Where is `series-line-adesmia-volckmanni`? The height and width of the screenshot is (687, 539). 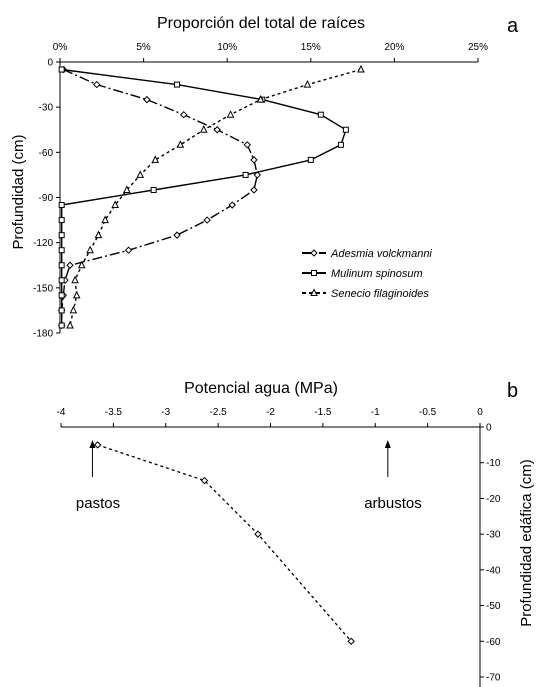 series-line-adesmia-volckmanni is located at coordinates (160, 197).